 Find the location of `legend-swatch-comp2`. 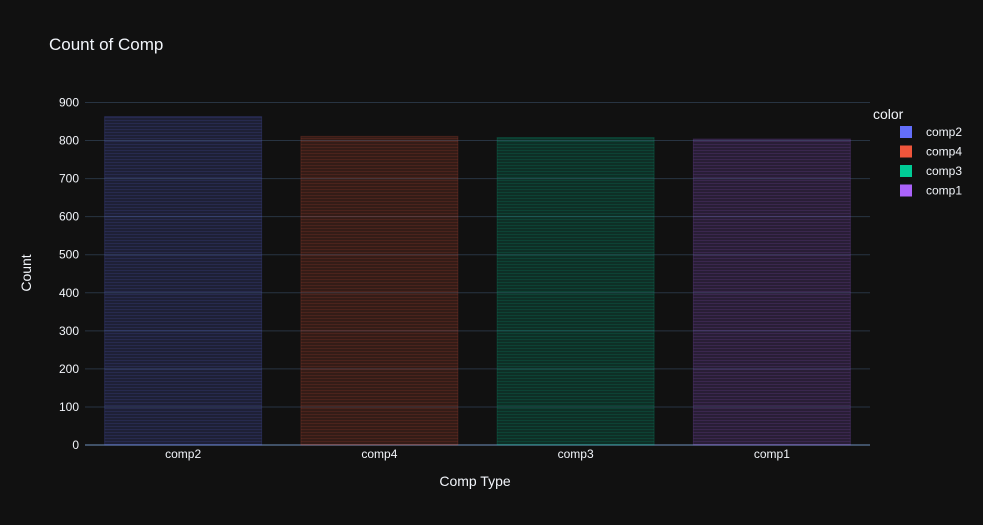

legend-swatch-comp2 is located at coordinates (906, 132).